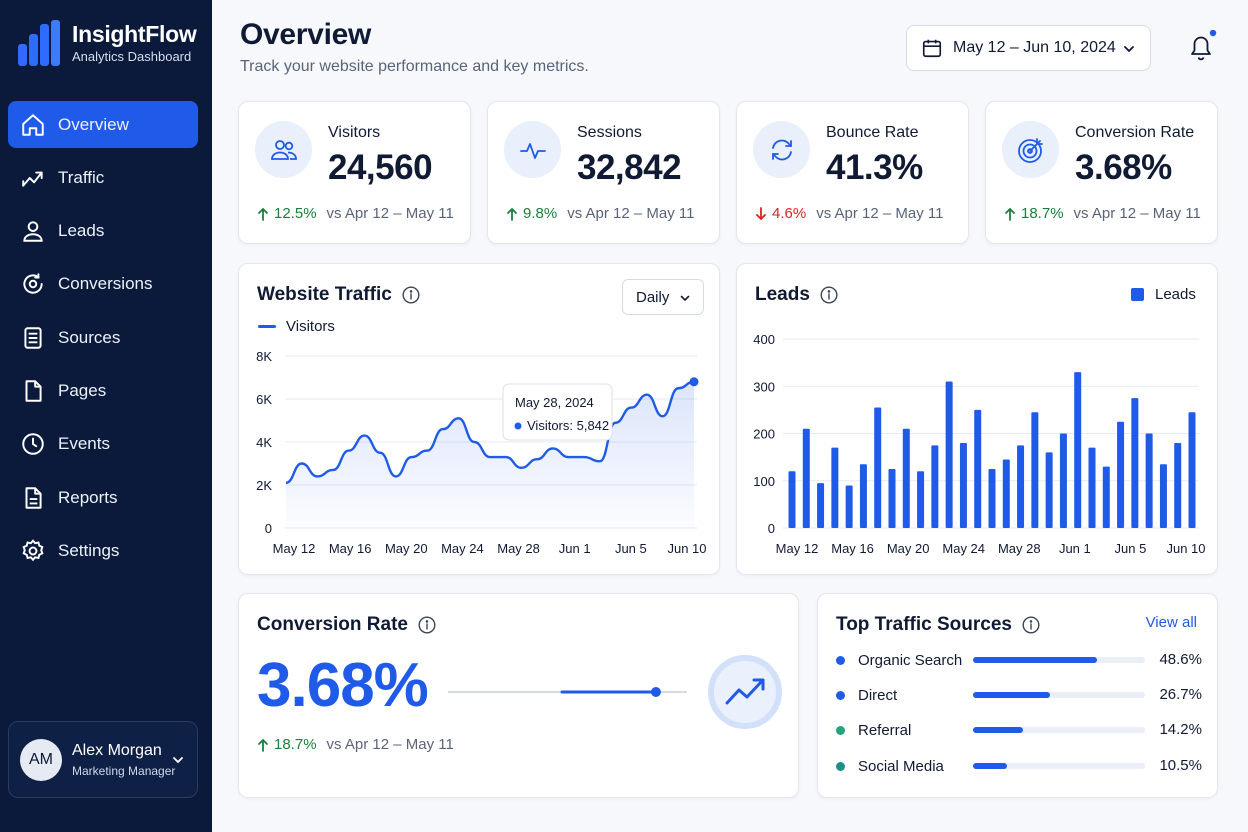  What do you see at coordinates (764, 481) in the screenshot?
I see `y-tick-label: 100` at bounding box center [764, 481].